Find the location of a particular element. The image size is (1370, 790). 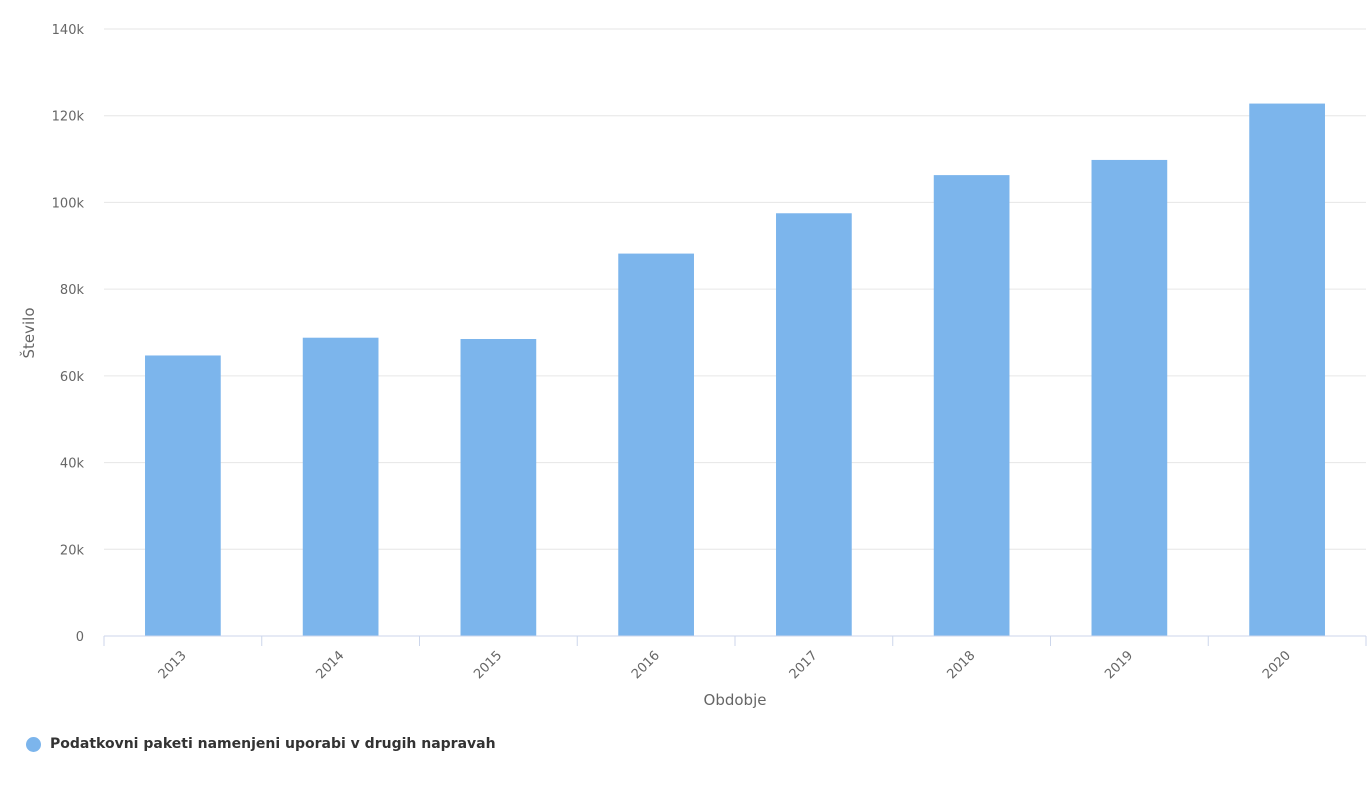

x-tick-label: 2015 is located at coordinates (488, 665).